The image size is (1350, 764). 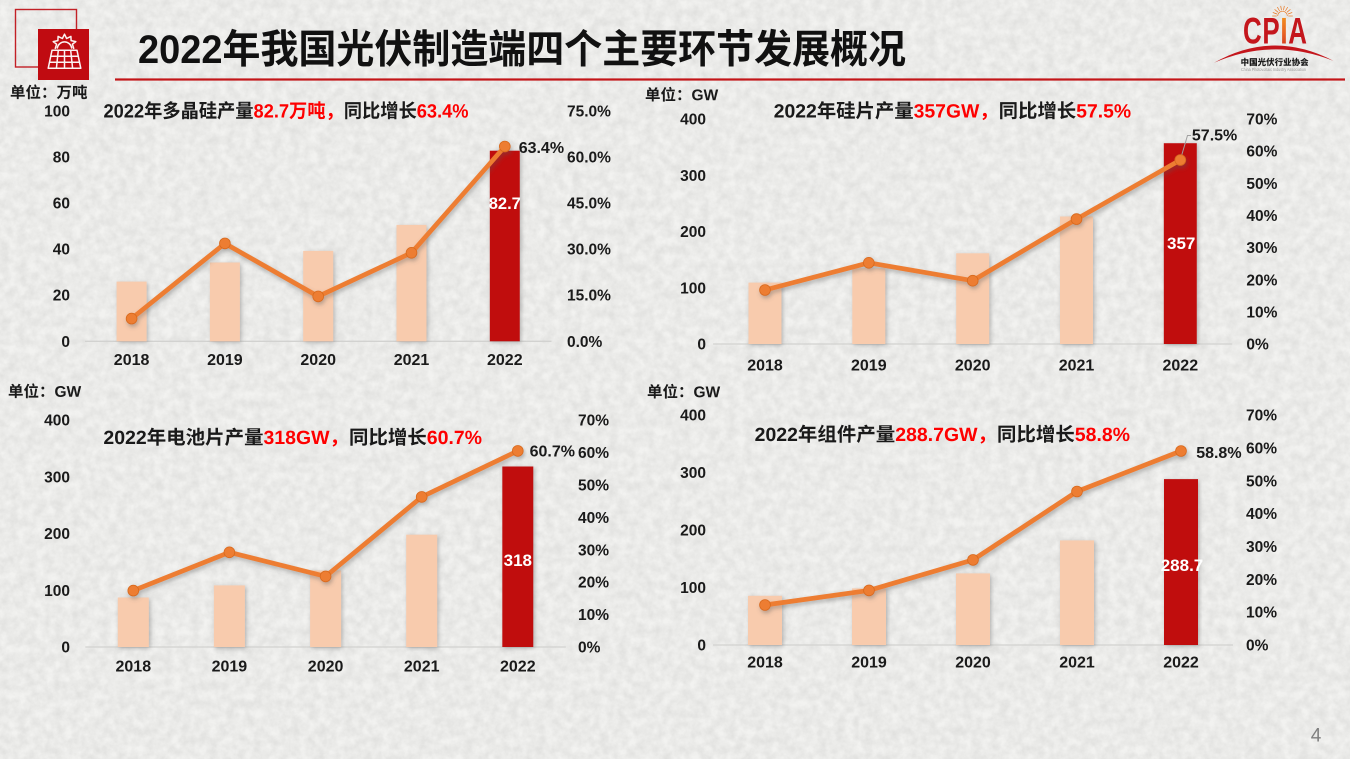 What do you see at coordinates (1181, 243) in the screenshot?
I see `svg-text: 357` at bounding box center [1181, 243].